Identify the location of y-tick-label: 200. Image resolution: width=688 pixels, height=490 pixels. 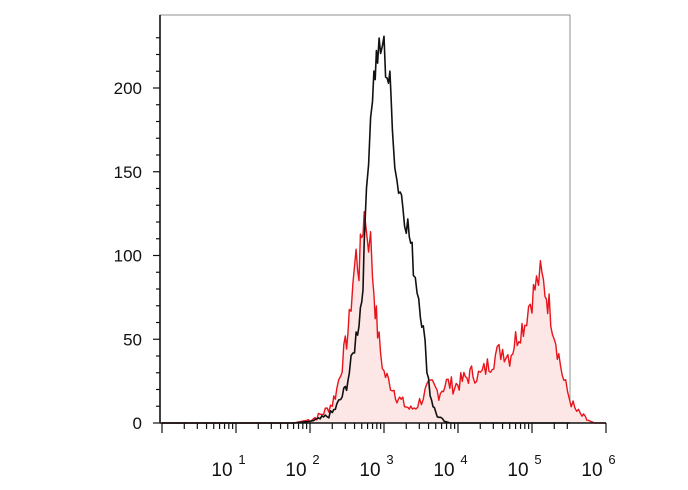
(128, 88).